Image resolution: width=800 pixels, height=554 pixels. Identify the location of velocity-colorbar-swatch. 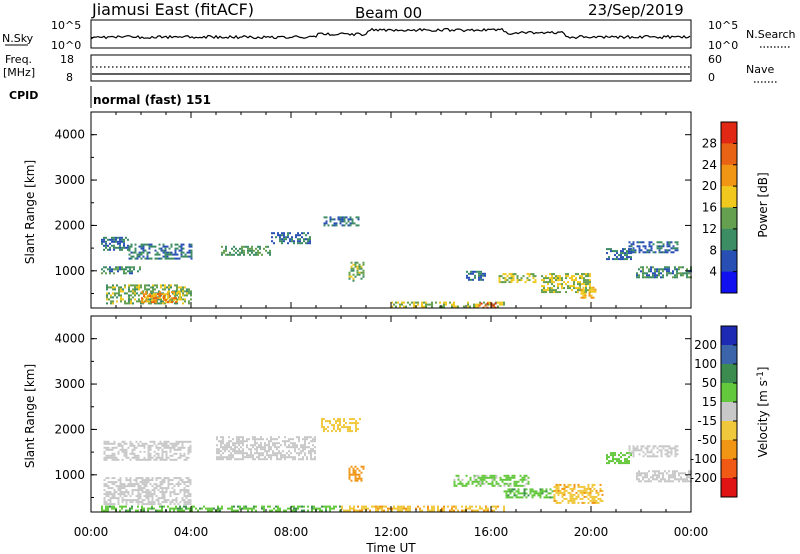
(729, 431).